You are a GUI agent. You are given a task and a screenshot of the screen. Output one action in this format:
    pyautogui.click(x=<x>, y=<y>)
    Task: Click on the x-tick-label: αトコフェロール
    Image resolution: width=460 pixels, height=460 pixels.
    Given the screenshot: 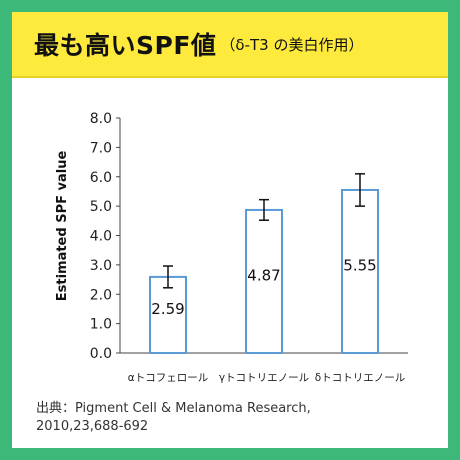 What is the action you would take?
    pyautogui.click(x=168, y=378)
    